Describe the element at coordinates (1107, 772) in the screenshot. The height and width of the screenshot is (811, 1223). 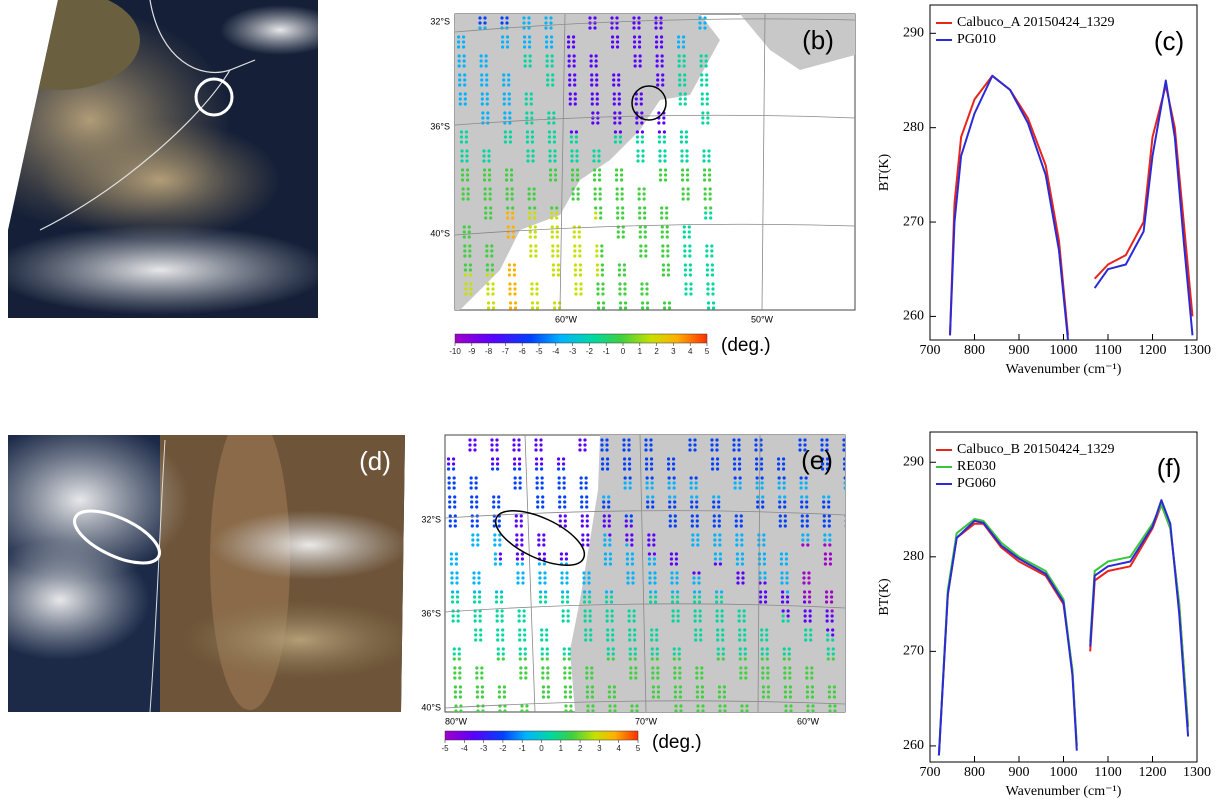
I see `x-tick-label: 1100` at that location.